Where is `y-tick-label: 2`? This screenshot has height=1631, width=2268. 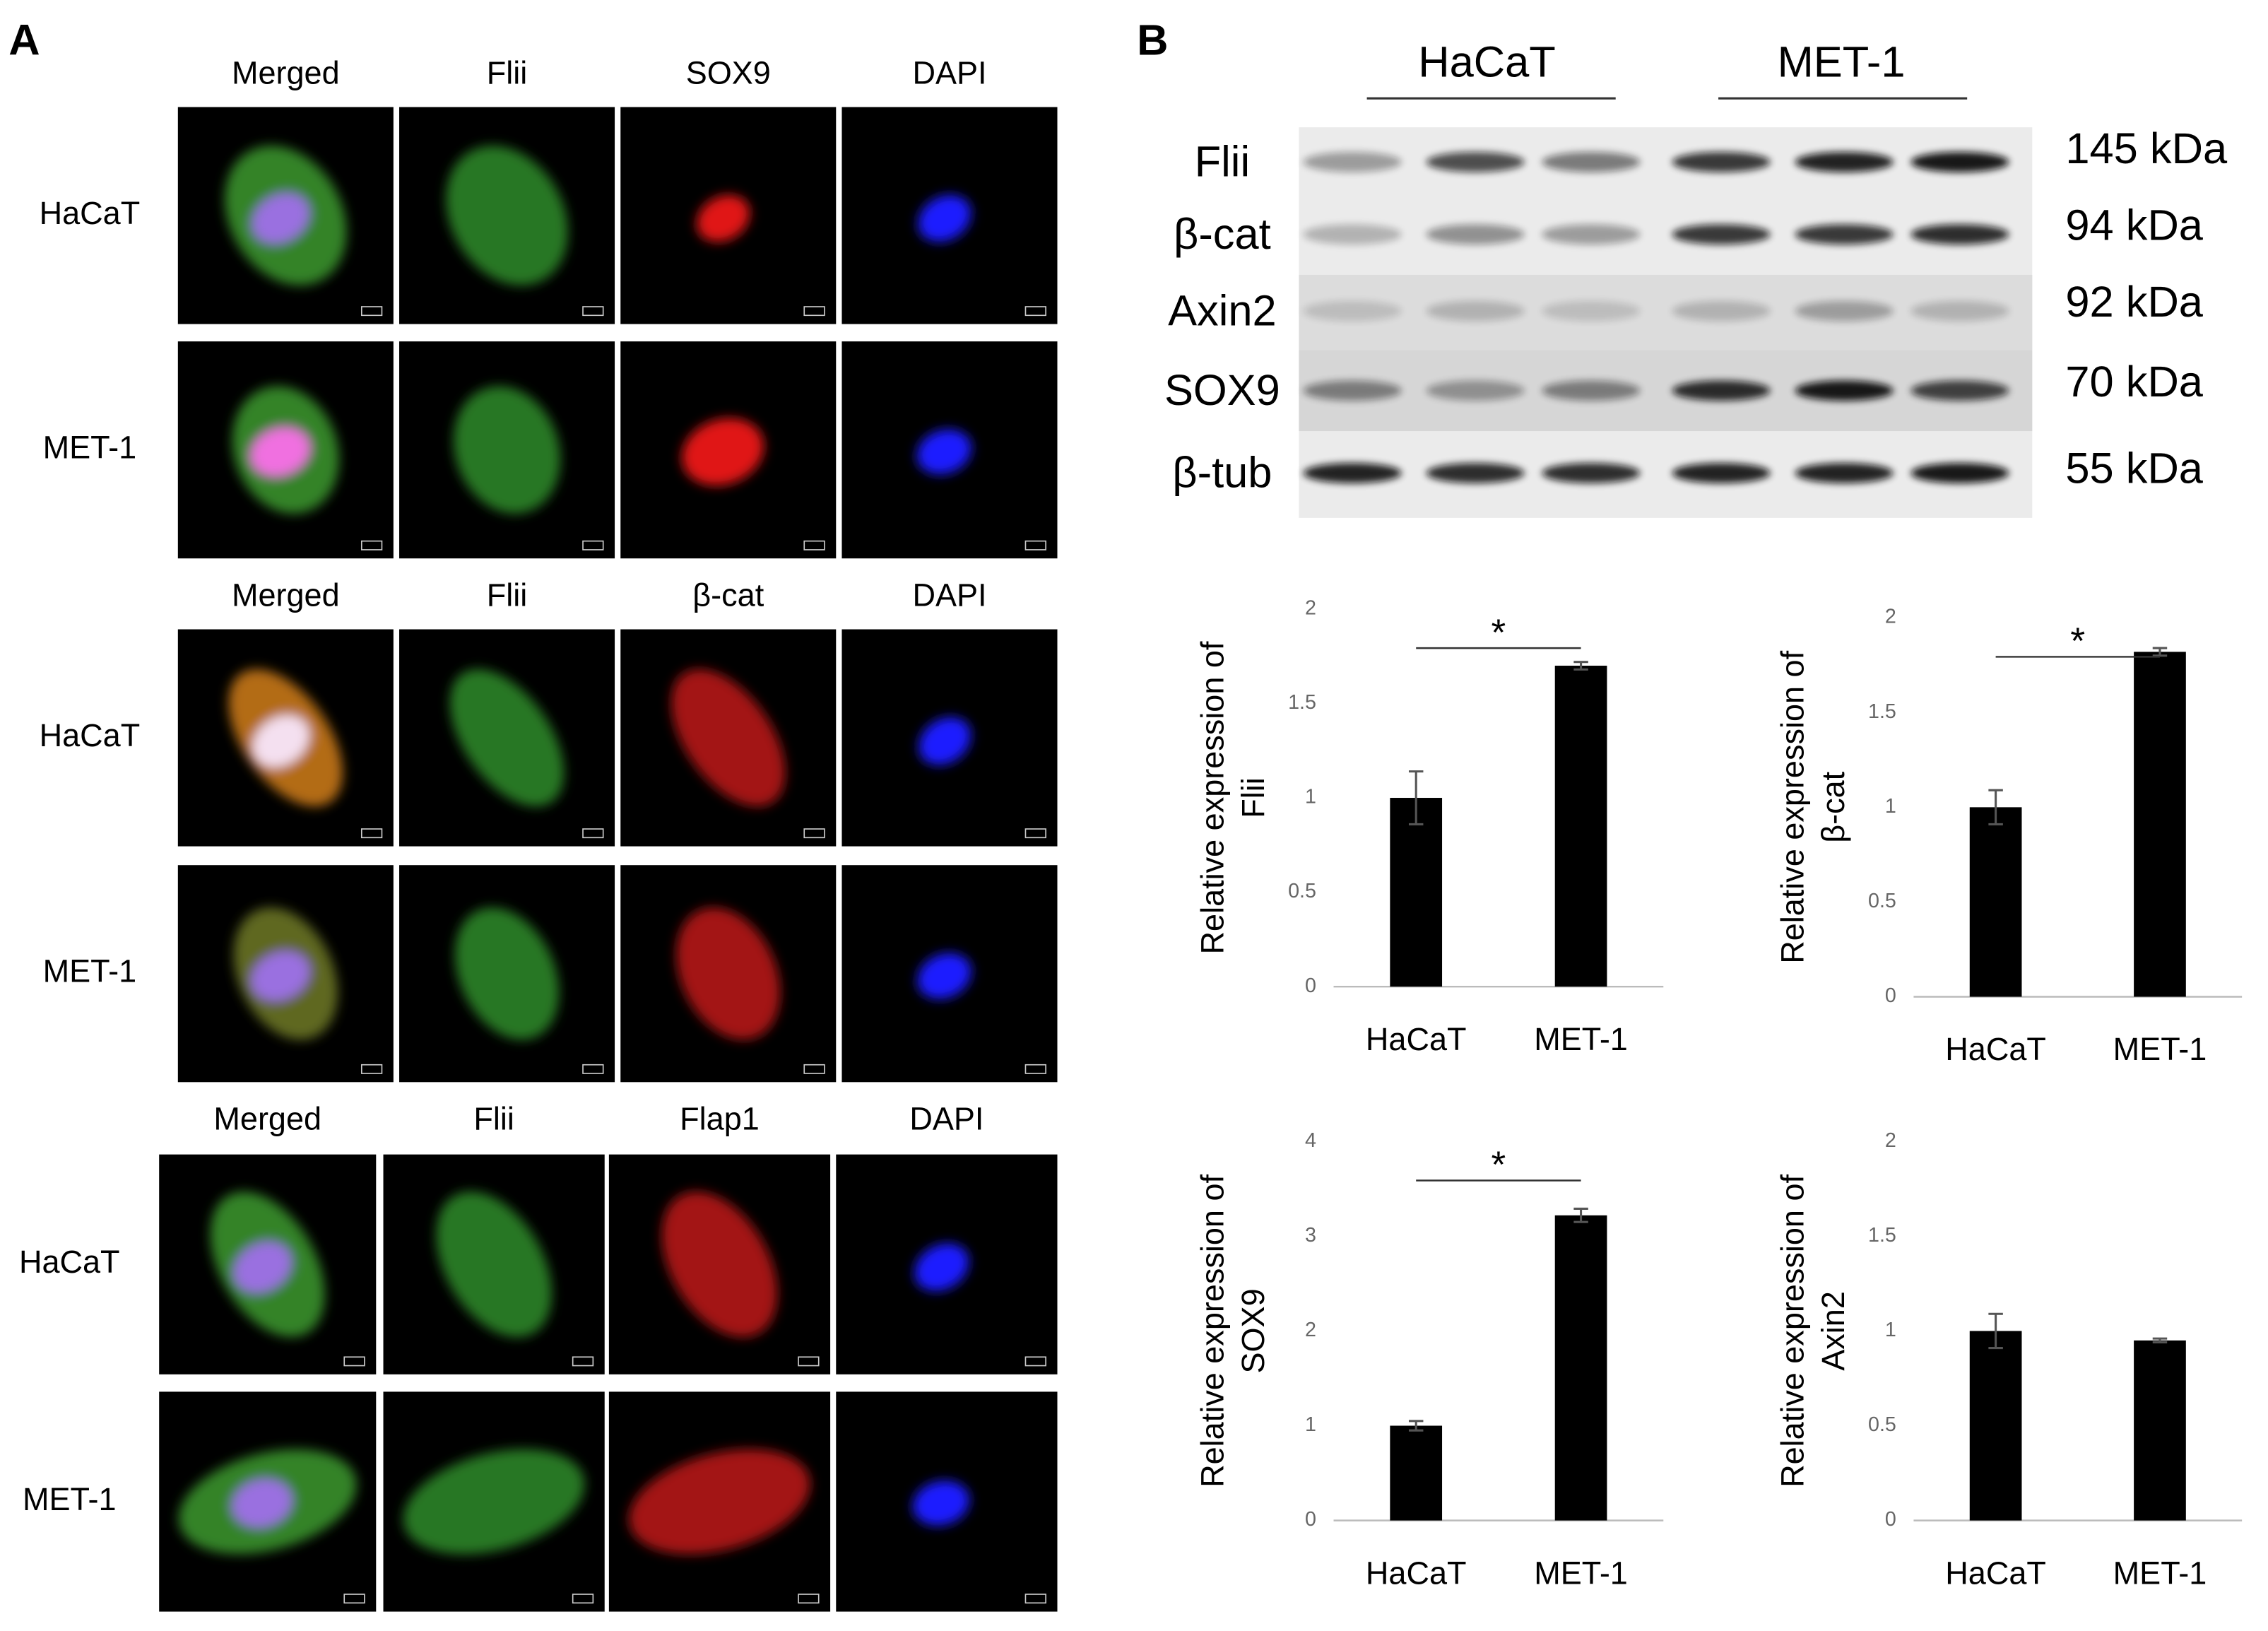 y-tick-label: 2 is located at coordinates (1310, 1330).